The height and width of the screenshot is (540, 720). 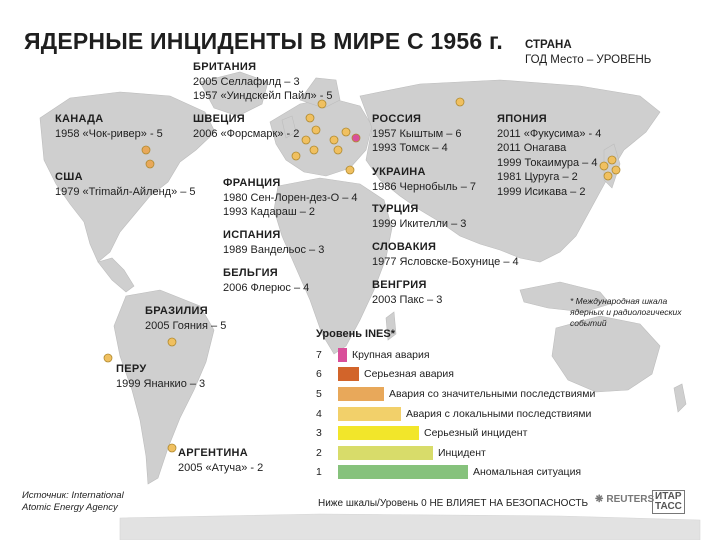 What do you see at coordinates (395, 209) in the screenshot?
I see `country-name: ТУРЦИЯ` at bounding box center [395, 209].